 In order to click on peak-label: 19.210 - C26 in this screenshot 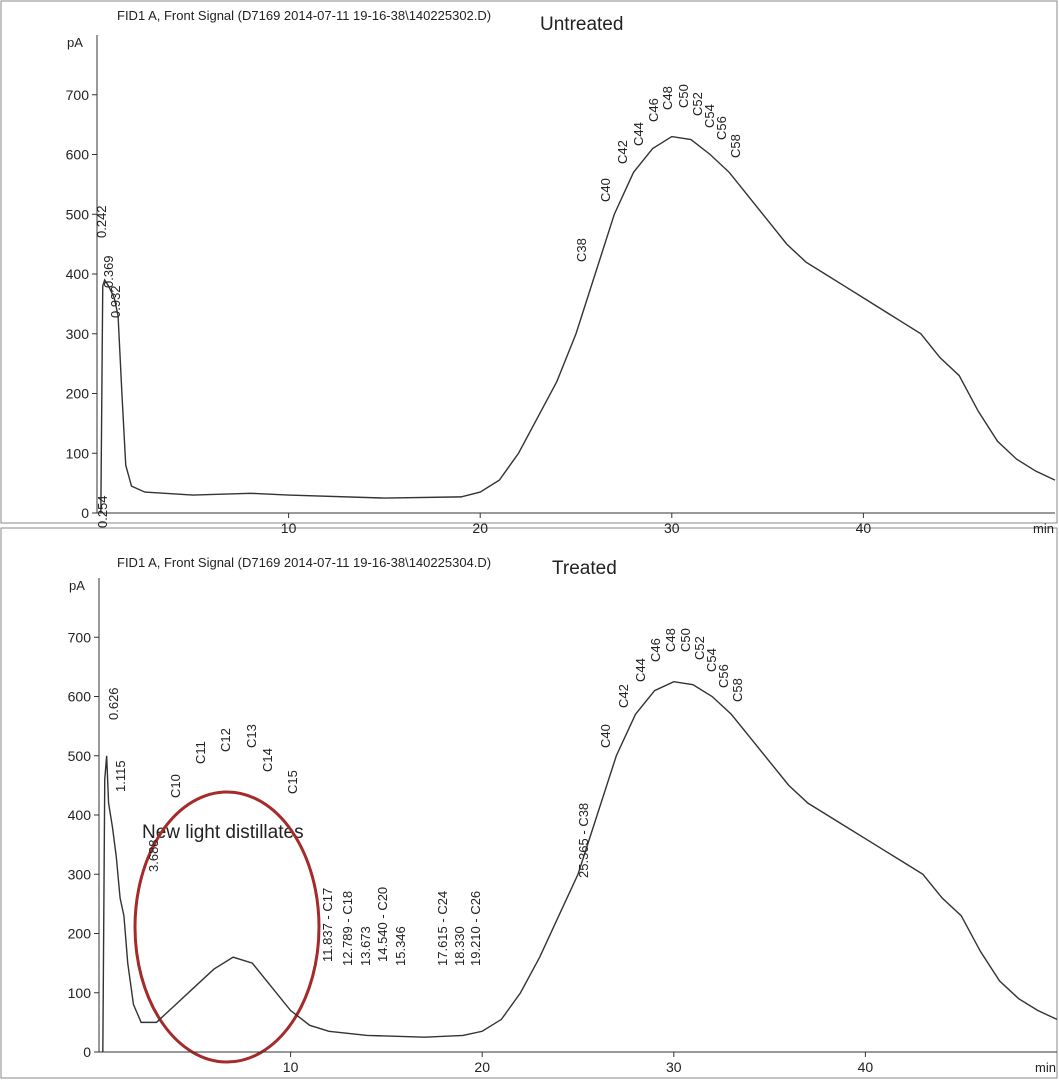, I will do `click(475, 928)`.